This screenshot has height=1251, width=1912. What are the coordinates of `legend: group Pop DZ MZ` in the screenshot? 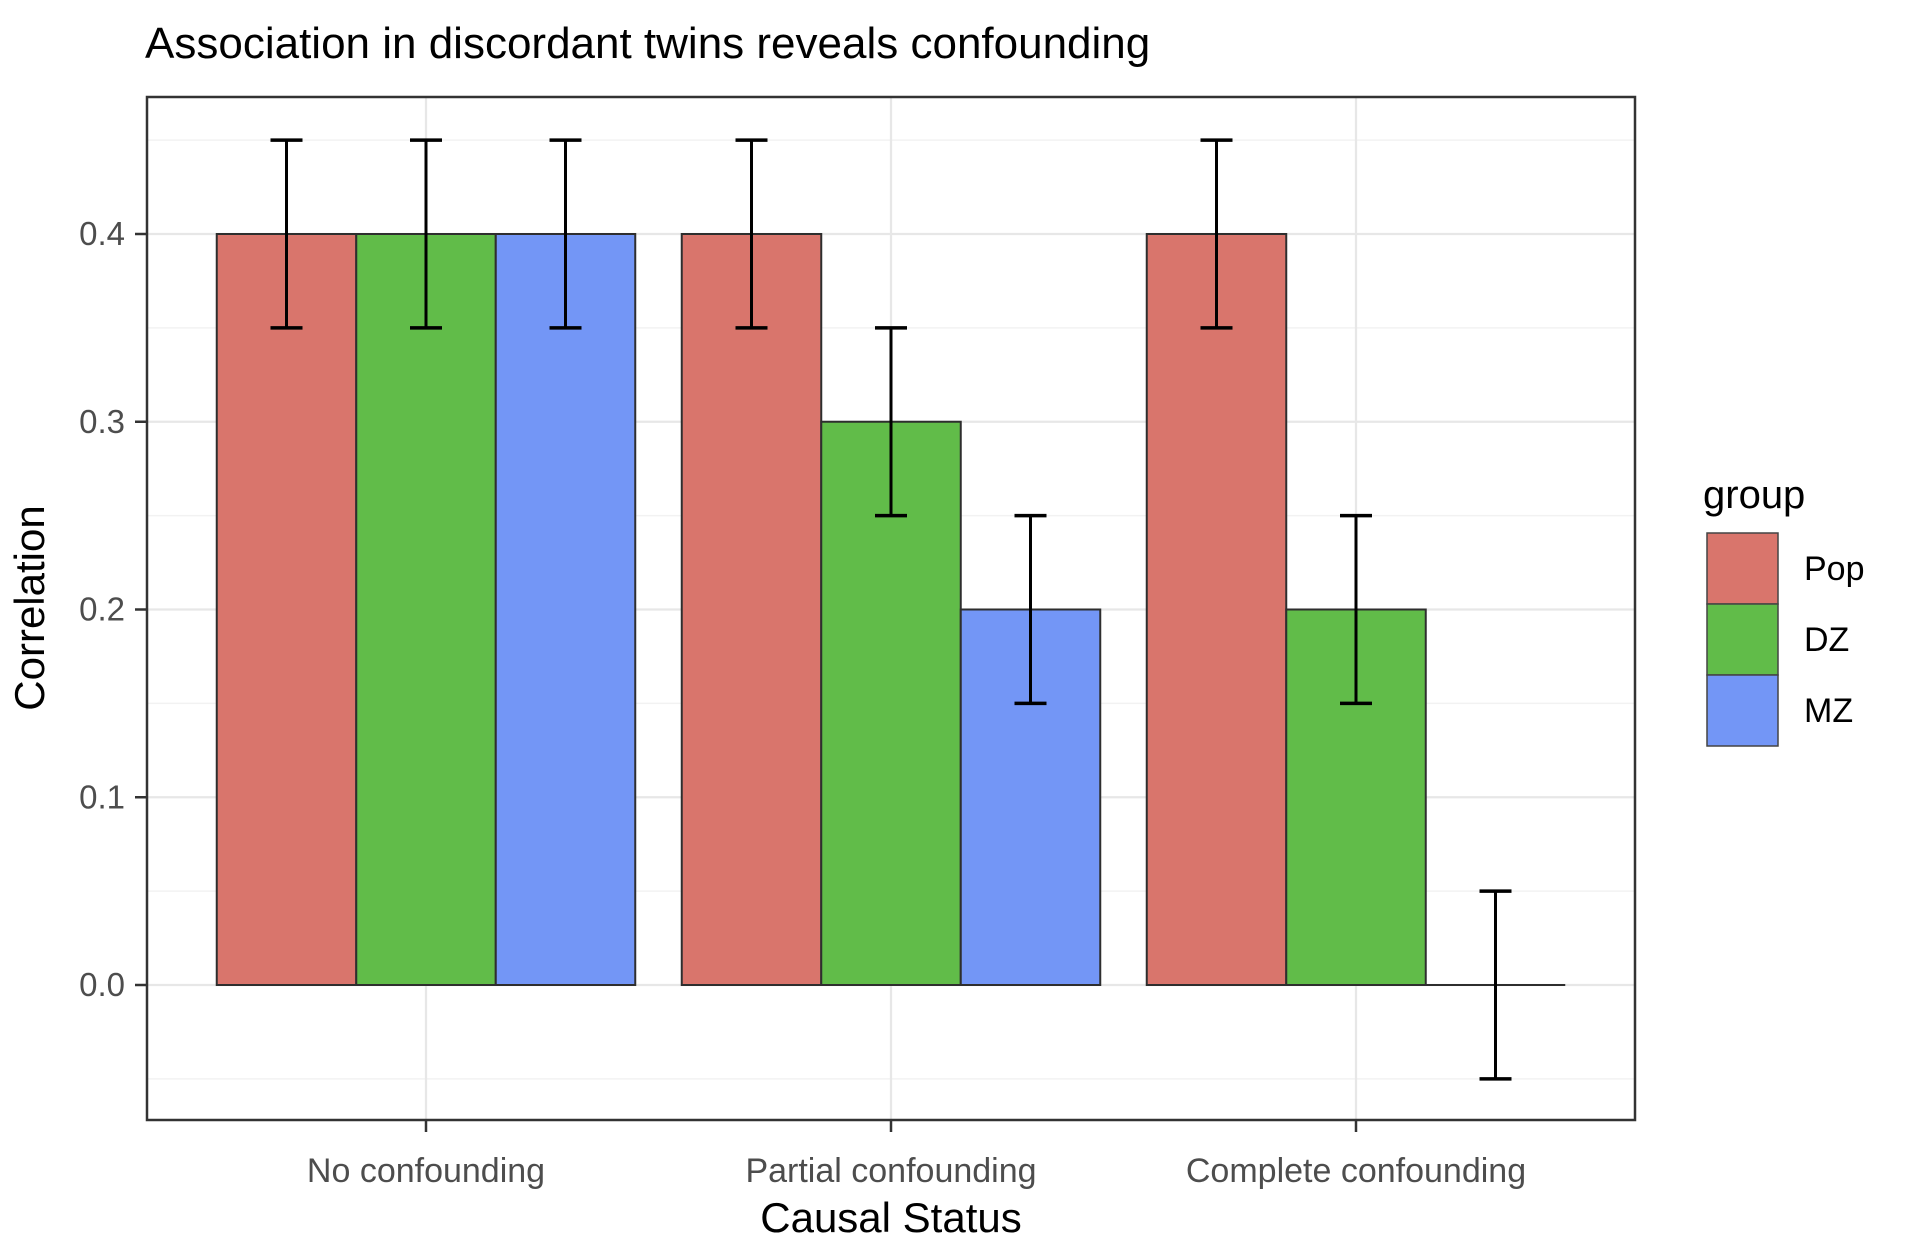 It's located at (1784, 610).